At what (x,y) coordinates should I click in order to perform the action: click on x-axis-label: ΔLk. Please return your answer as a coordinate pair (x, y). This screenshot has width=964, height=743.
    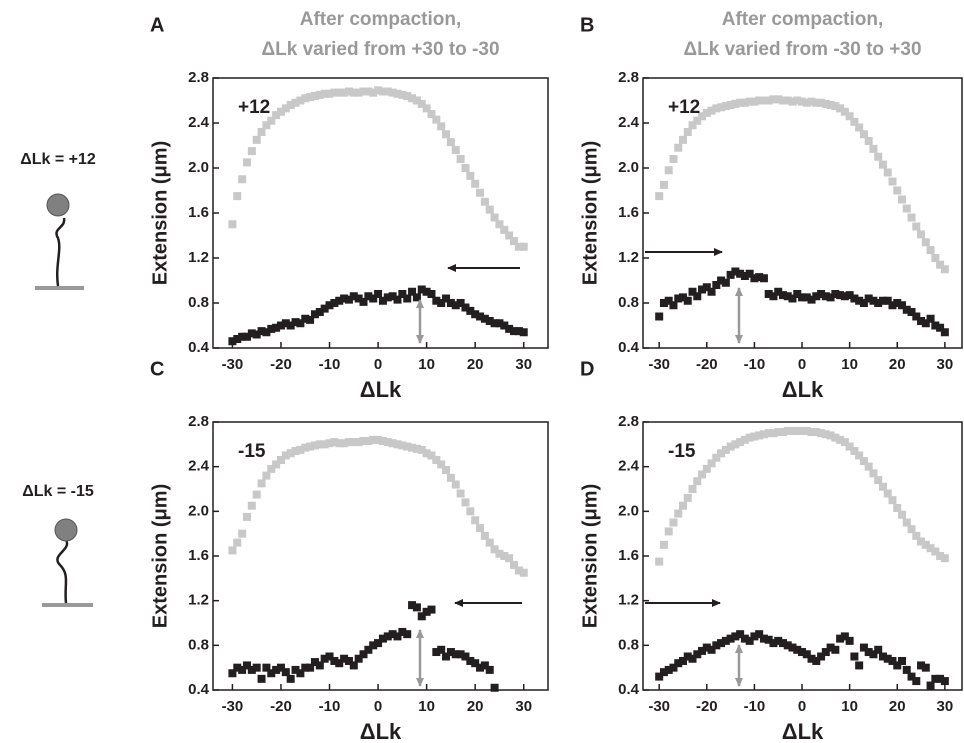
    Looking at the image, I should click on (381, 389).